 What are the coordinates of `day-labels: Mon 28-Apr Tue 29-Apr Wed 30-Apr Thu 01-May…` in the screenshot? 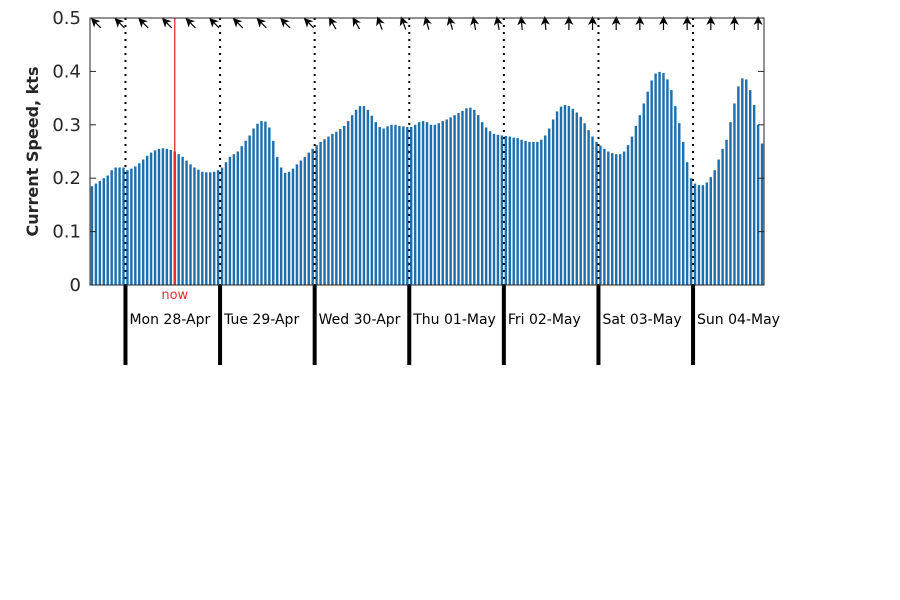 It's located at (454, 320).